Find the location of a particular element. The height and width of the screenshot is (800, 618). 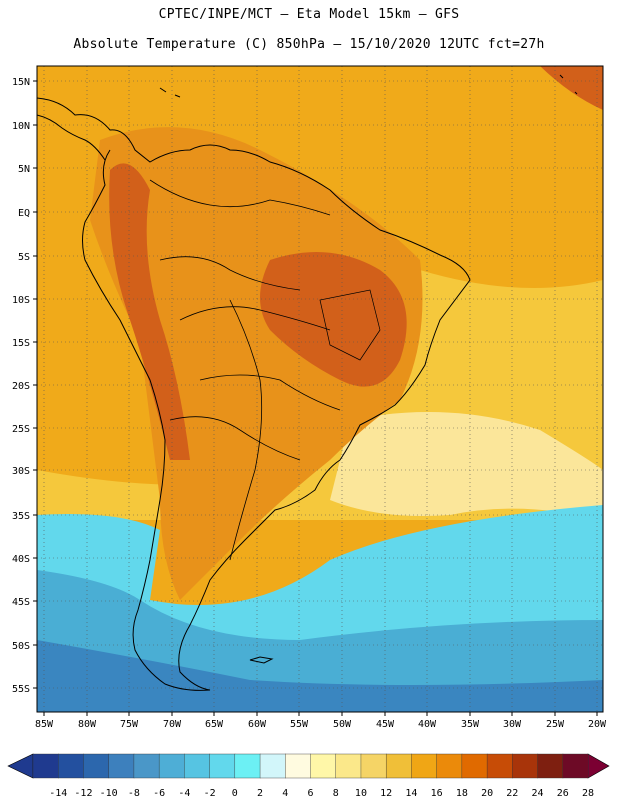

colorbar-label: 22 is located at coordinates (512, 793).